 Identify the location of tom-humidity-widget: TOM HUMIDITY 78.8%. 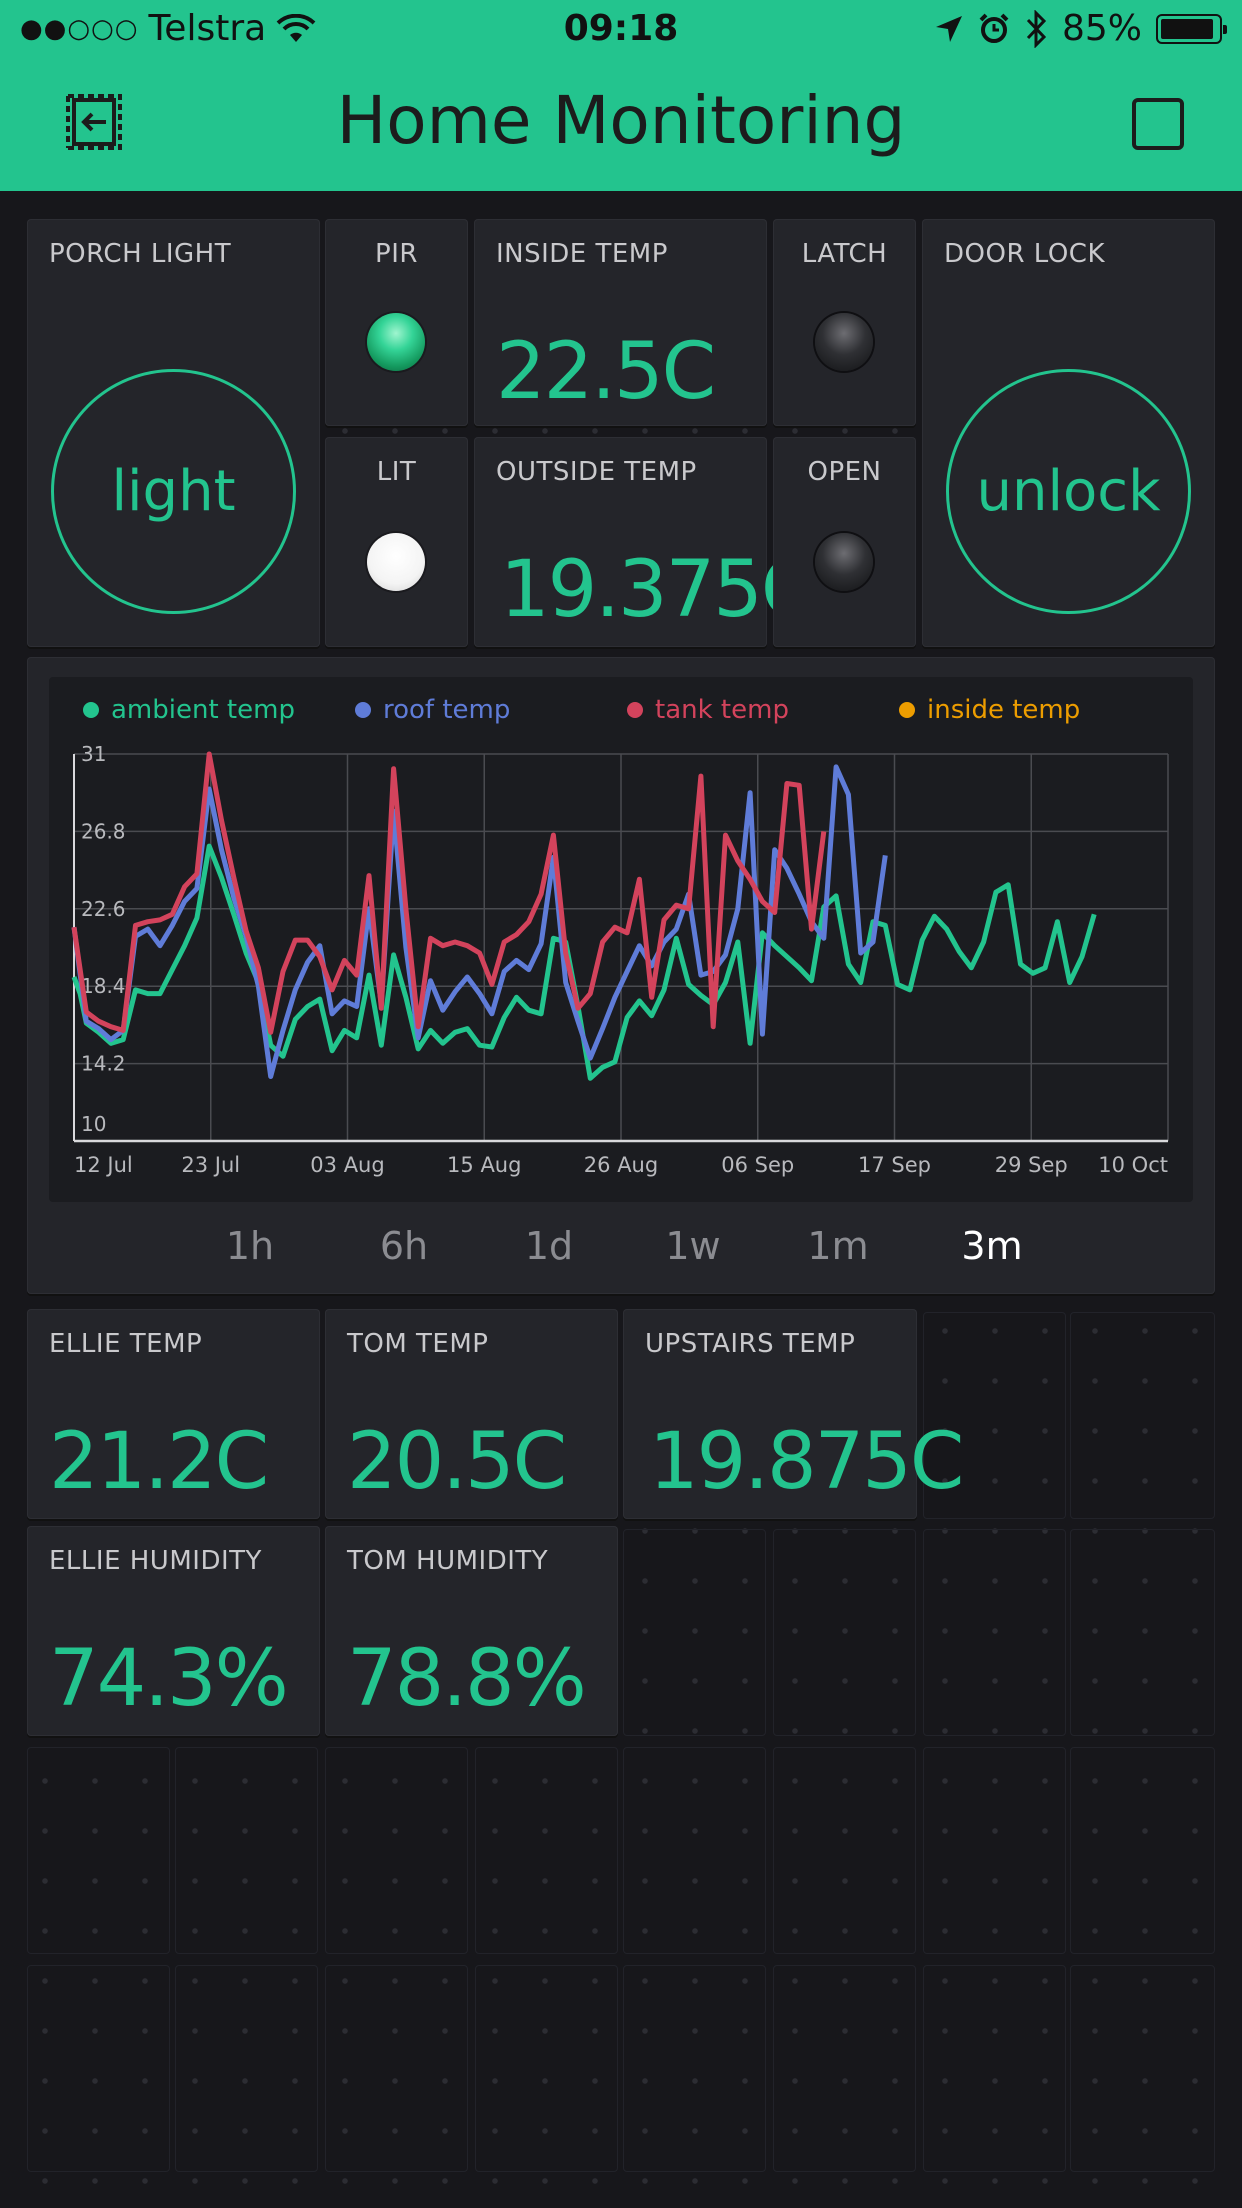
(471, 1631).